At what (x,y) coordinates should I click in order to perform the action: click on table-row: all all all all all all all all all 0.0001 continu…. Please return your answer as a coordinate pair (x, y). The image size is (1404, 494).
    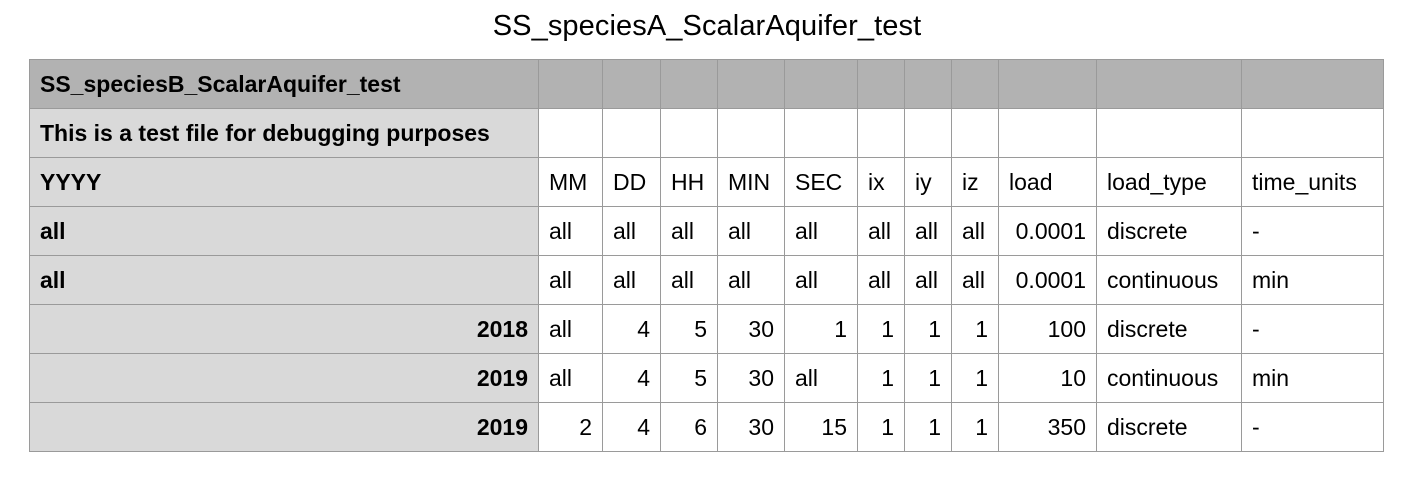
    Looking at the image, I should click on (706, 280).